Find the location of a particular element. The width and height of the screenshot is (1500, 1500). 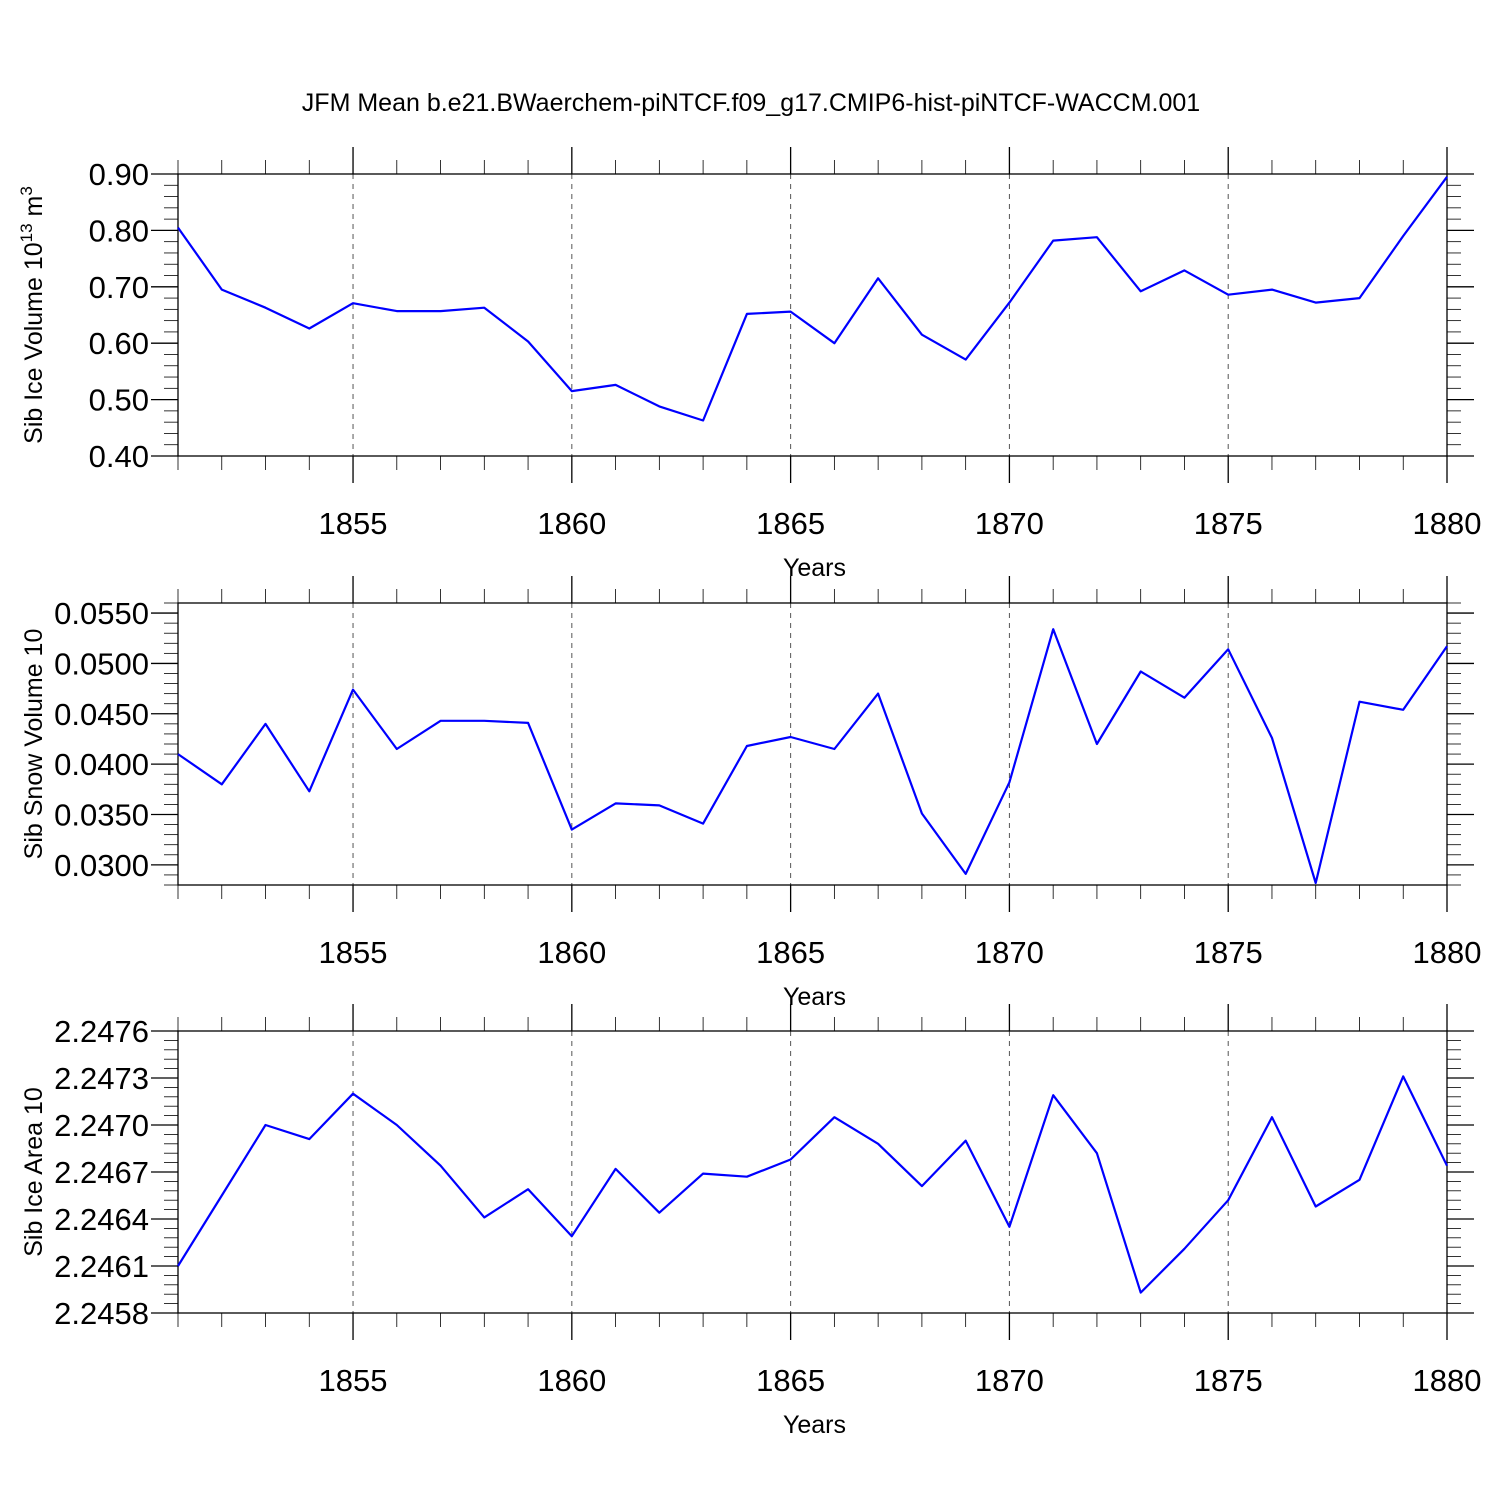

y-tick-label: 0.40 is located at coordinates (119, 456).